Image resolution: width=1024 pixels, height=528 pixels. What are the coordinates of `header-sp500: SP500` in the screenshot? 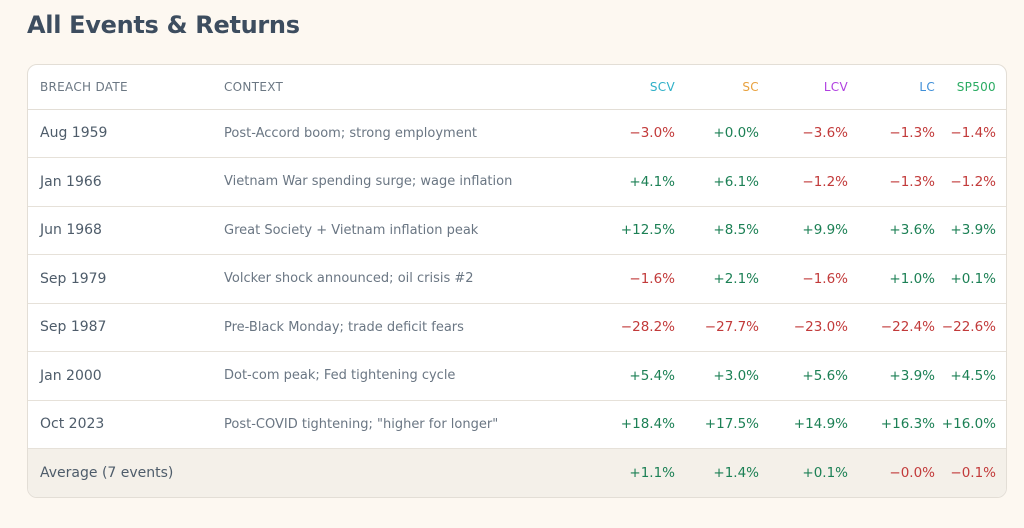 It's located at (970, 87).